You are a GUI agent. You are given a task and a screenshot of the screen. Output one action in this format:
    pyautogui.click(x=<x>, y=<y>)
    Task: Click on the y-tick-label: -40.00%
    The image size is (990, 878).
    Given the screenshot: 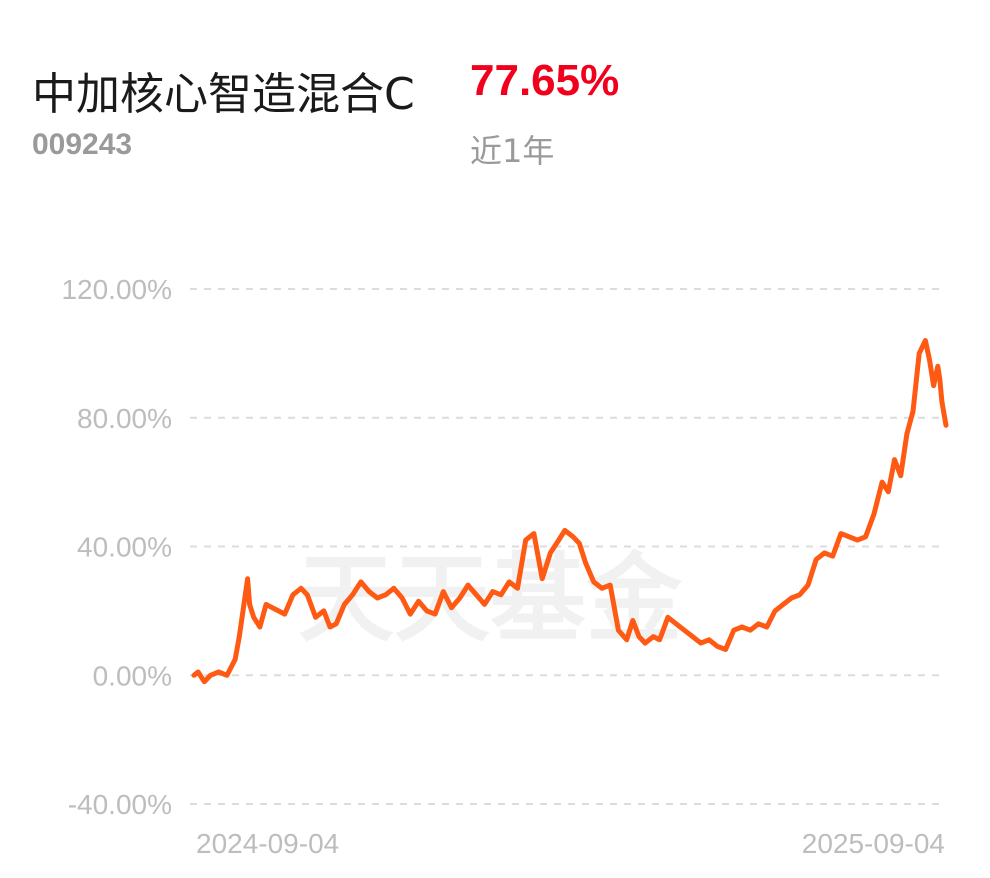 What is the action you would take?
    pyautogui.click(x=120, y=804)
    